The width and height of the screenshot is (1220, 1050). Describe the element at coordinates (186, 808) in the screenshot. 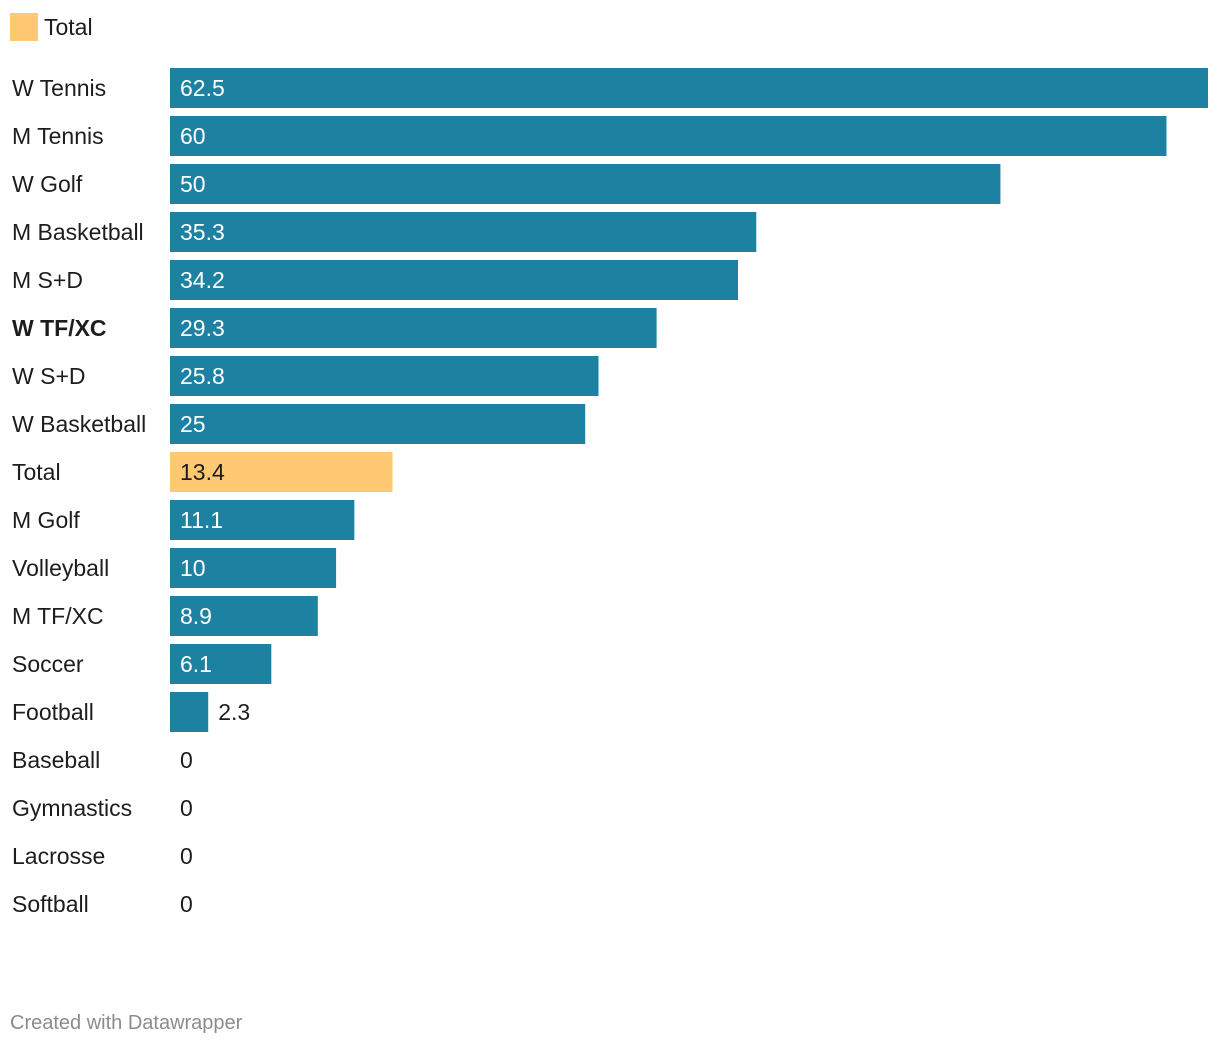

I see `value-label-gymnastics: 0` at that location.